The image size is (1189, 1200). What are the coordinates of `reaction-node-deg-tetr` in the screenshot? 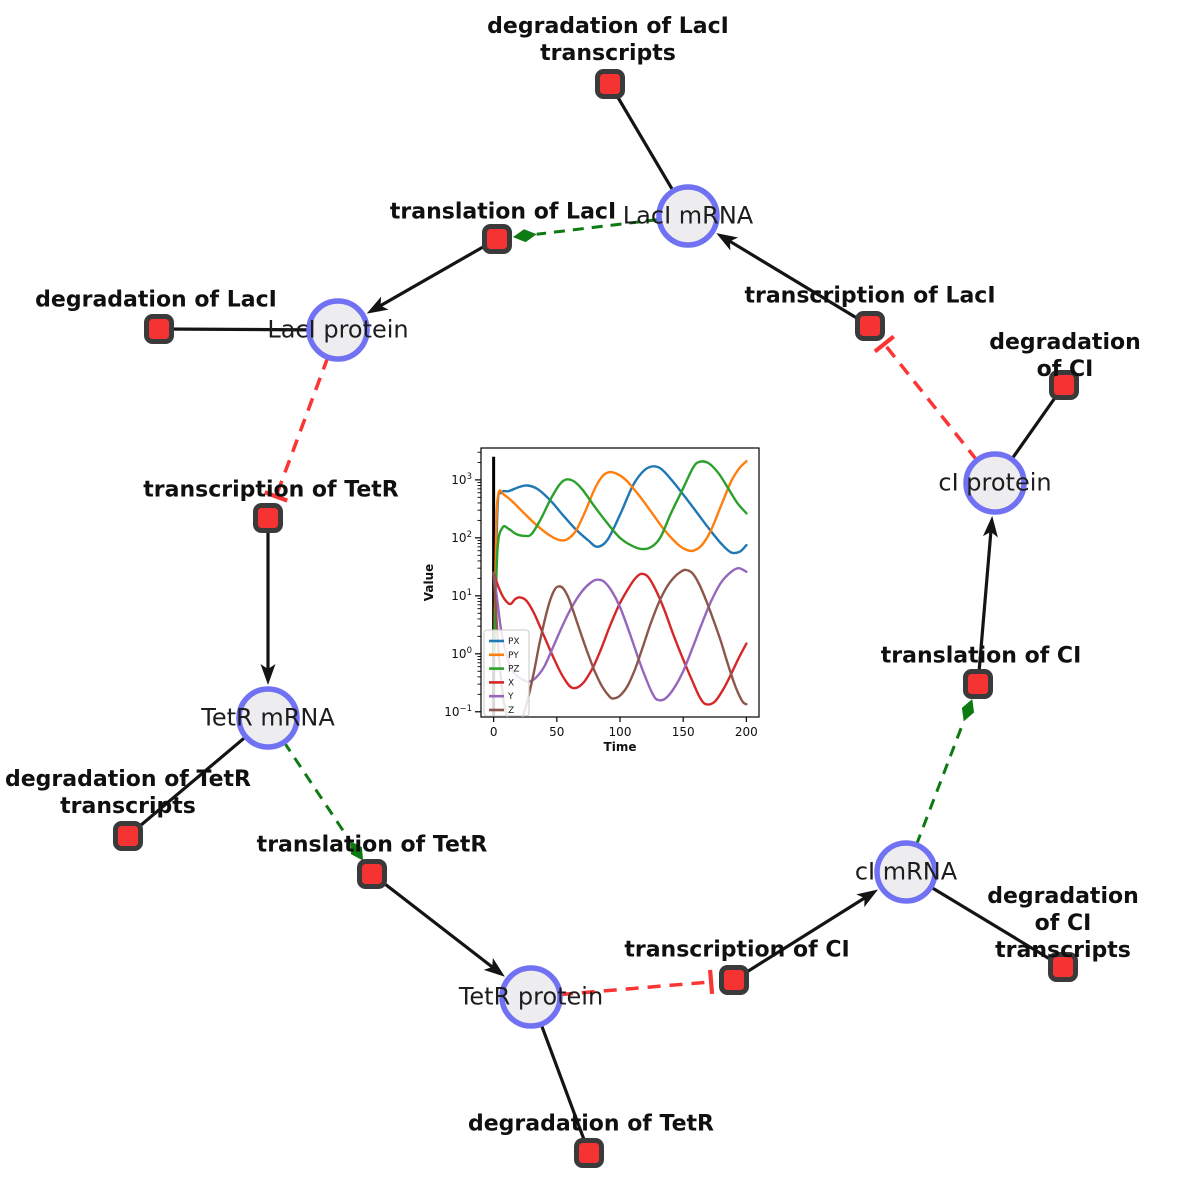 It's located at (589, 1153).